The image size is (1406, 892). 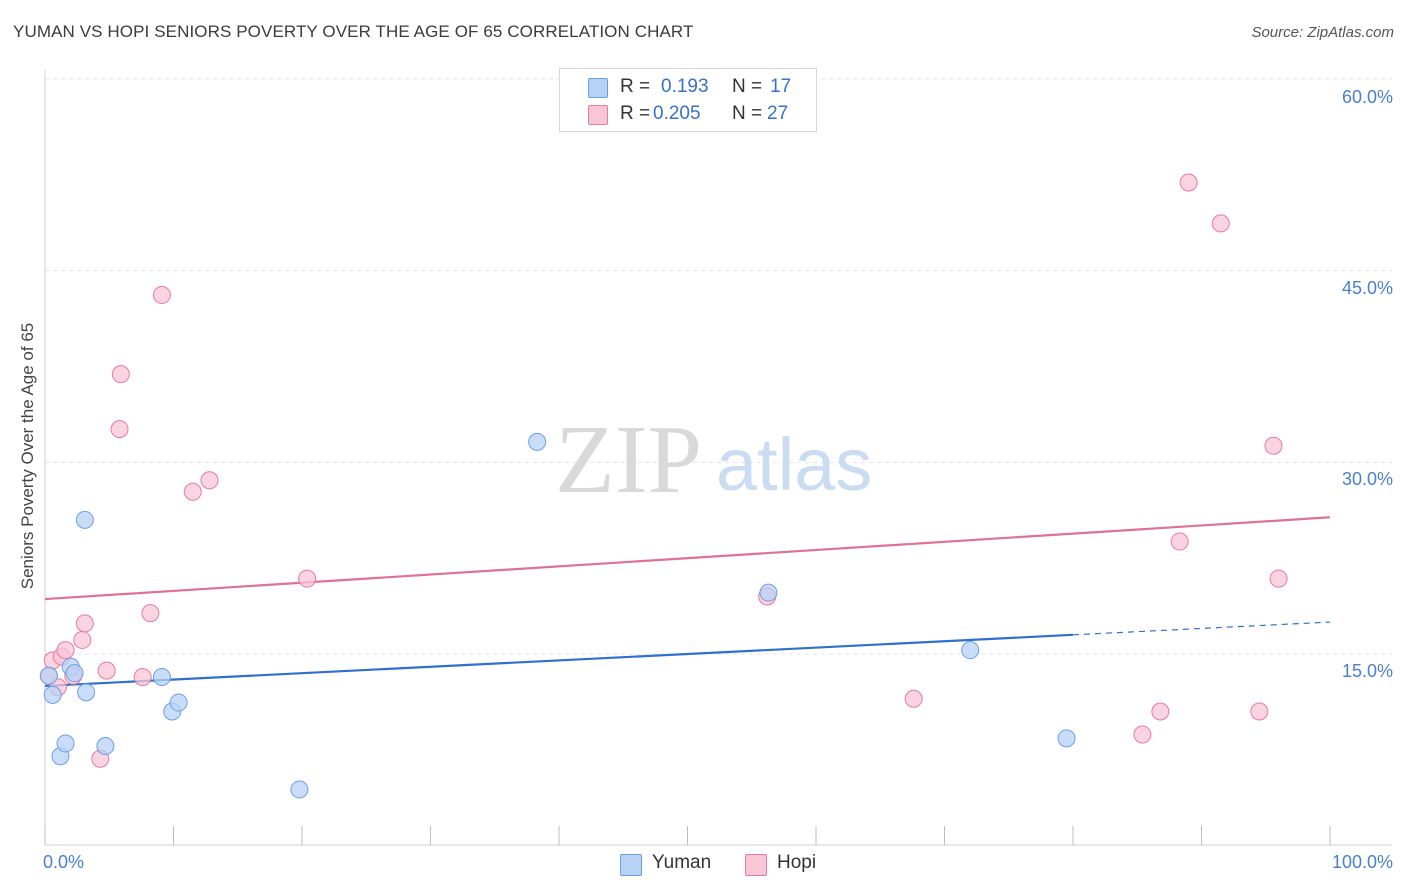 I want to click on watermark: ZIP atlas, so click(x=713, y=460).